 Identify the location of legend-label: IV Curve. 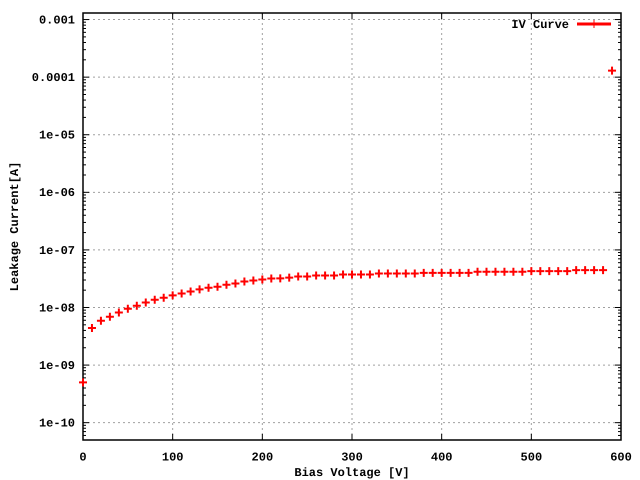
(540, 25).